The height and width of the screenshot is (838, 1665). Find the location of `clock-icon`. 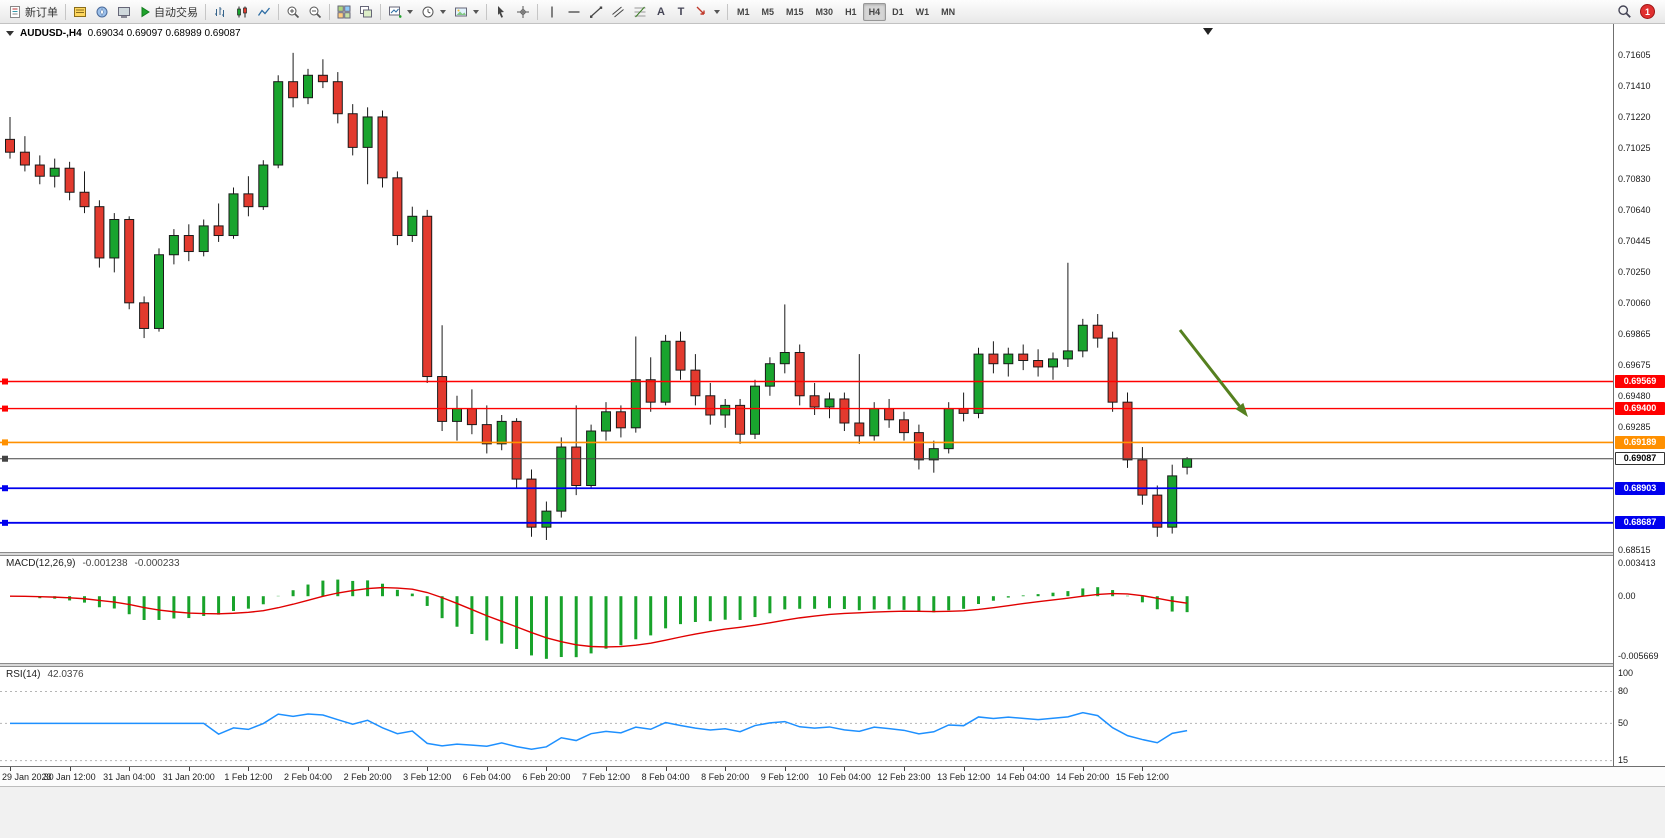

clock-icon is located at coordinates (428, 11).